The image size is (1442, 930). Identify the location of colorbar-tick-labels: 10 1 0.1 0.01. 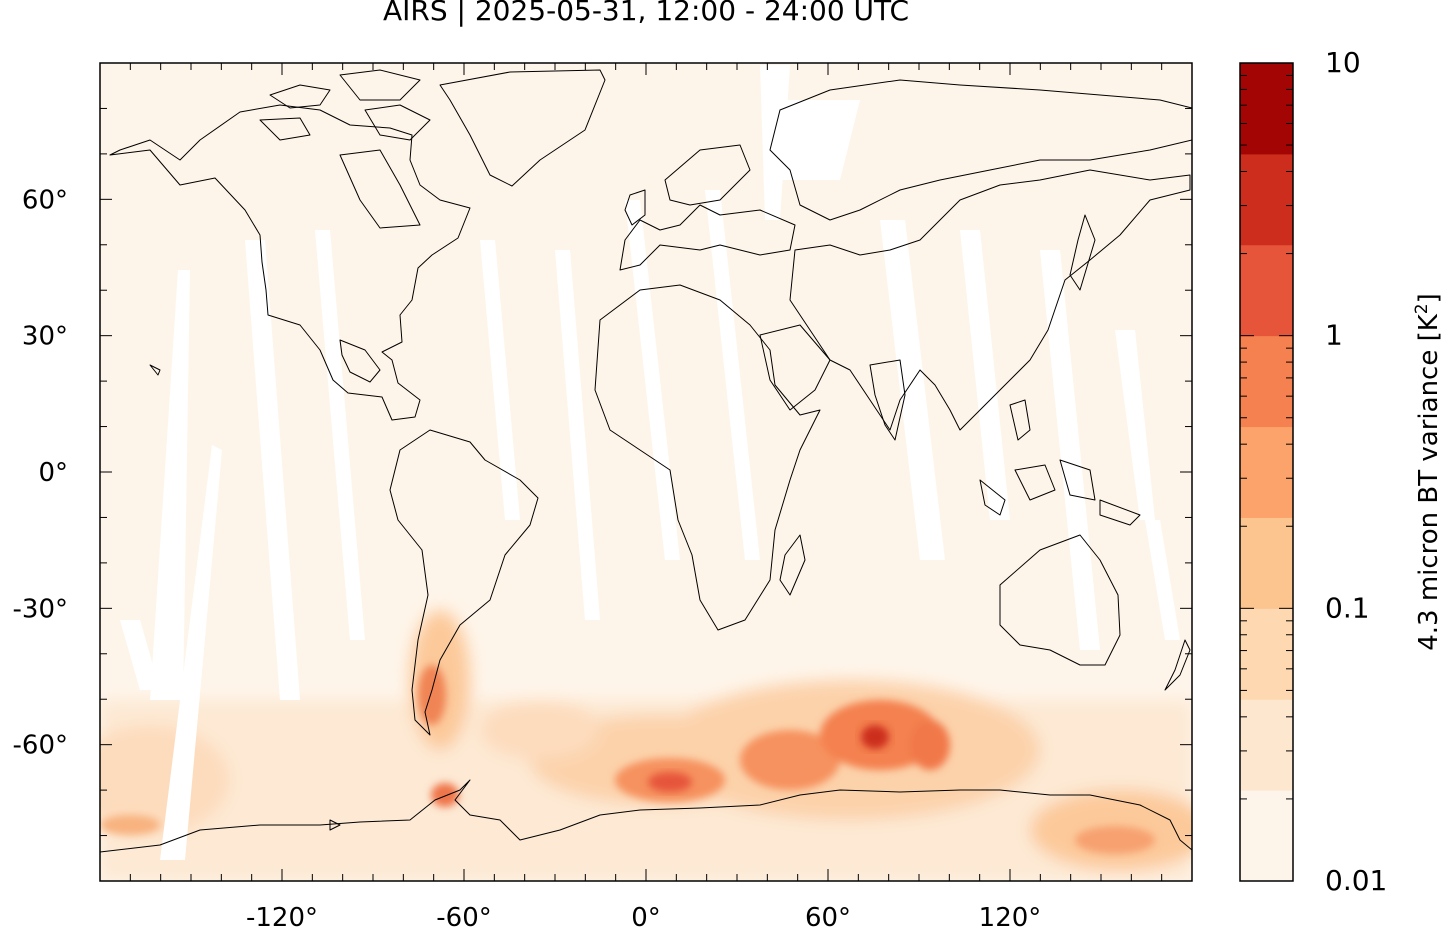
(1356, 471).